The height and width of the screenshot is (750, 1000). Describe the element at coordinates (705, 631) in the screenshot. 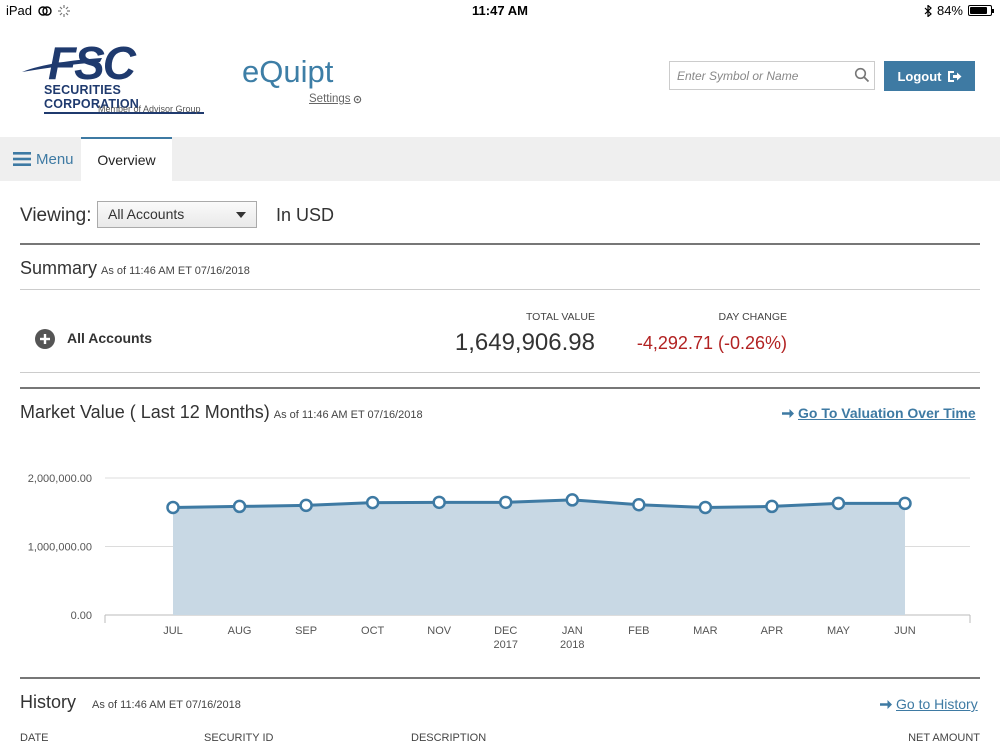

I see `x-tick-label: MAR` at that location.